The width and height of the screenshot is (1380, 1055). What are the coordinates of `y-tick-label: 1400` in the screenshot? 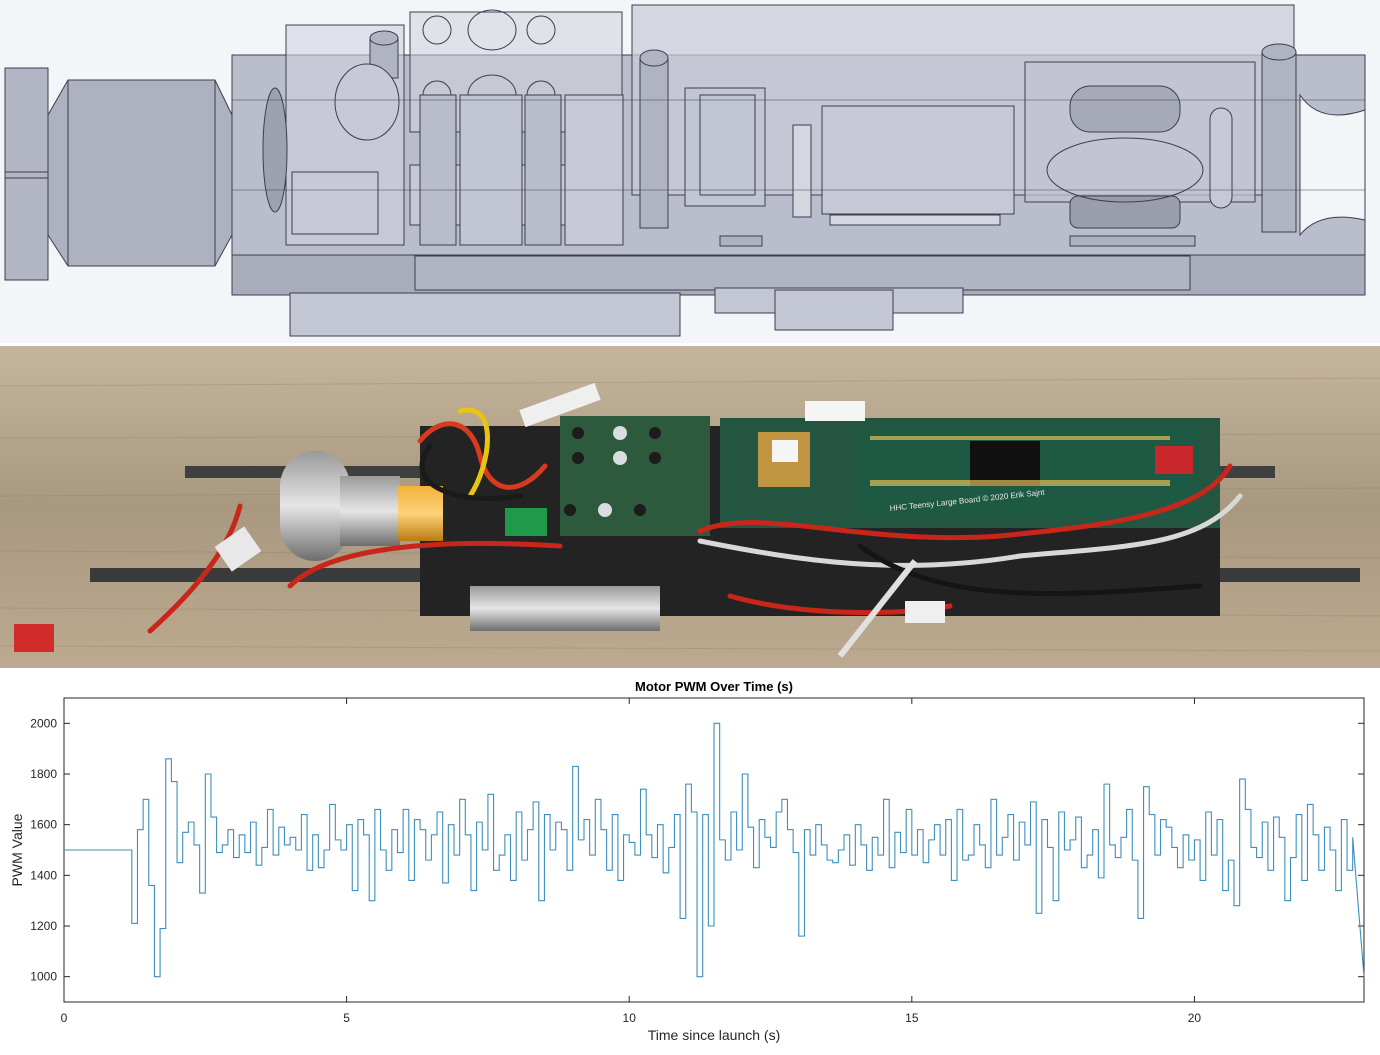 It's located at (43, 875).